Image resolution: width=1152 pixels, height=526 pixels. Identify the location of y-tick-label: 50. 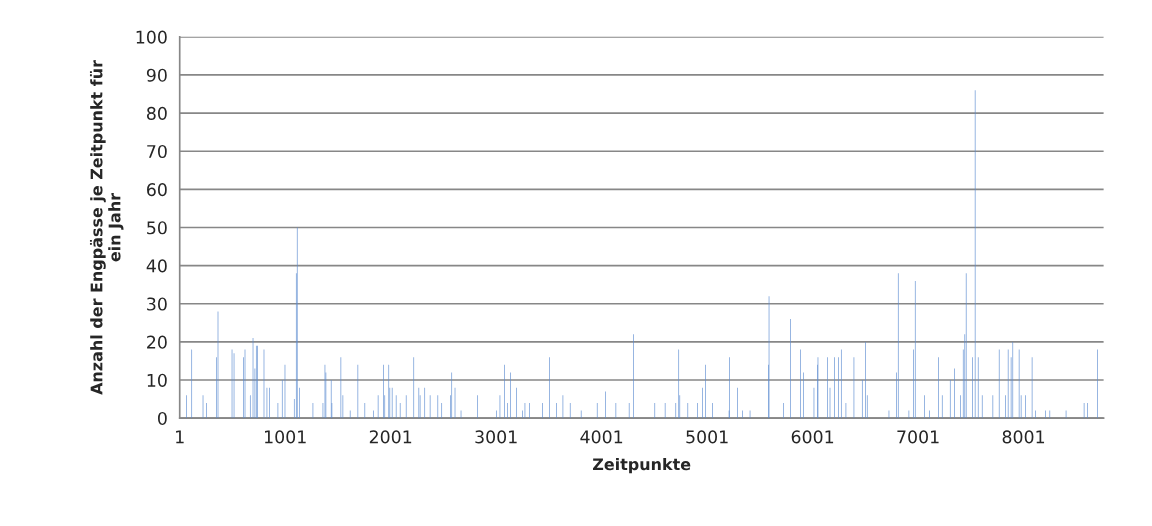
(157, 228).